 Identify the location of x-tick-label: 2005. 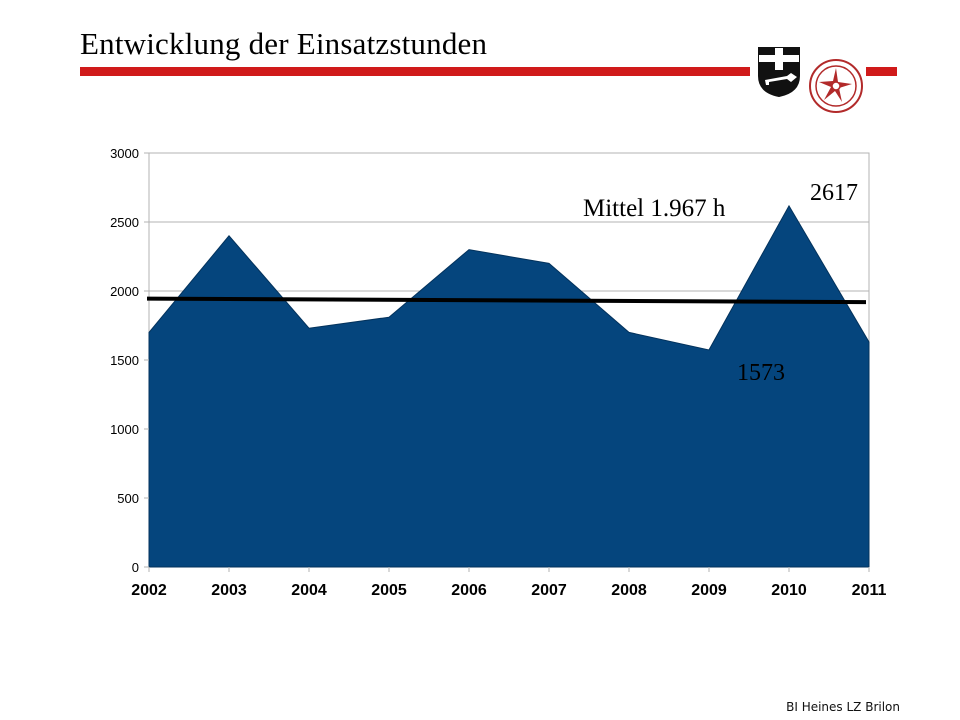
(389, 590).